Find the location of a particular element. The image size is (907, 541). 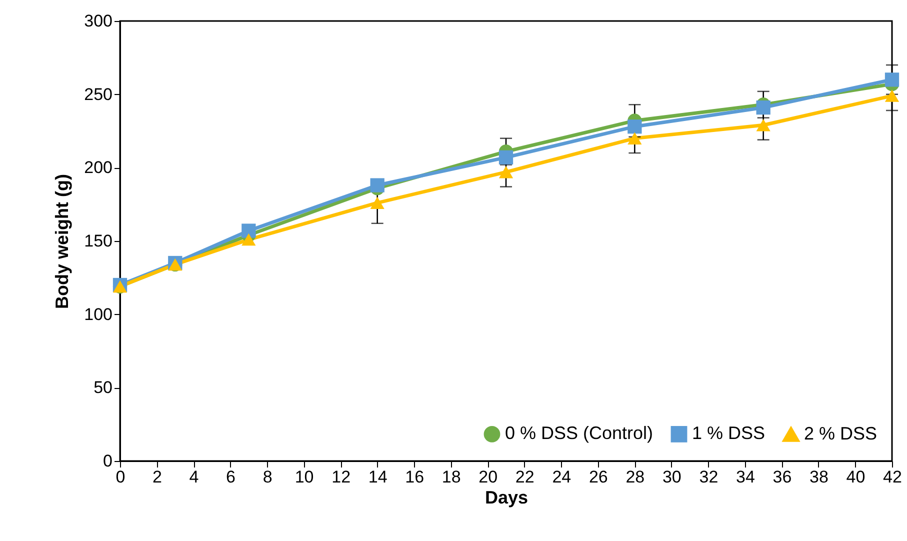

x-axis-title: Days is located at coordinates (506, 498).